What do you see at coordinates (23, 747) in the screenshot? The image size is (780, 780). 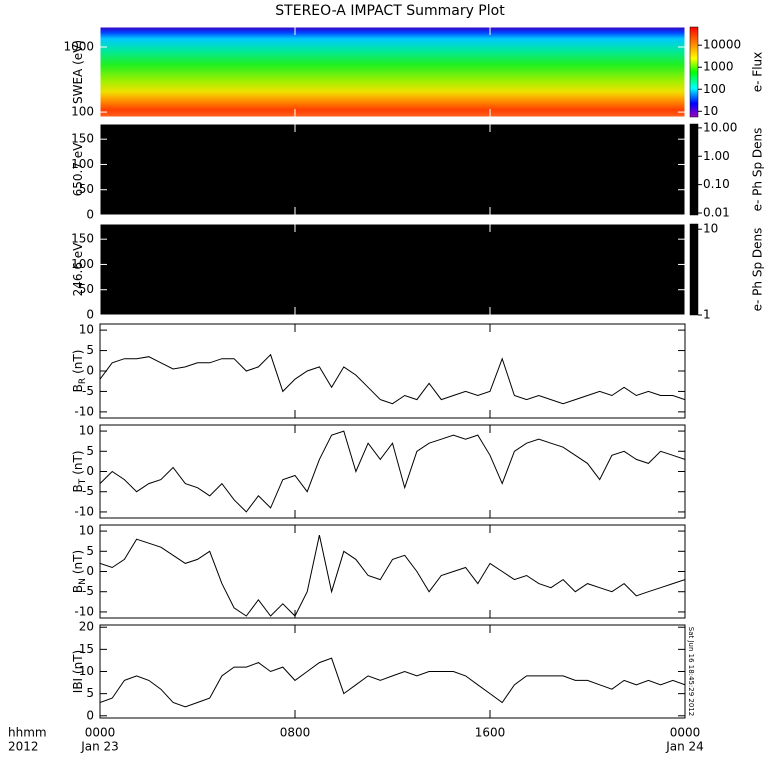 I see `x-row-label: 2012` at bounding box center [23, 747].